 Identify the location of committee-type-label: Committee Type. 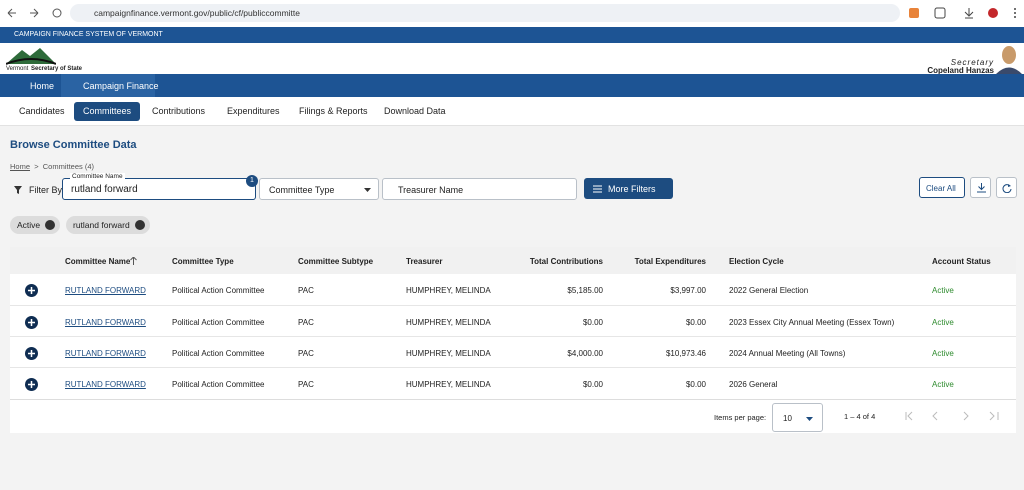
(302, 190).